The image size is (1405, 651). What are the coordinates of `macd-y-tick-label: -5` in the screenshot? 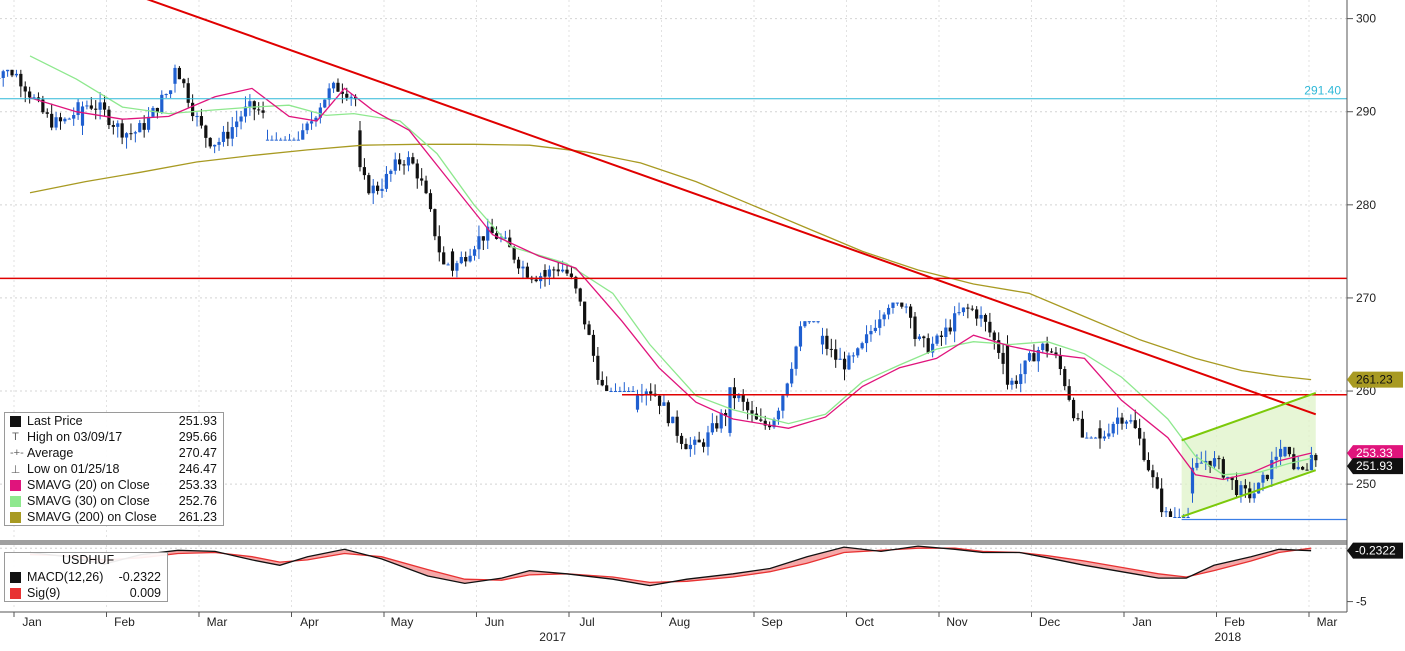 It's located at (1361, 602).